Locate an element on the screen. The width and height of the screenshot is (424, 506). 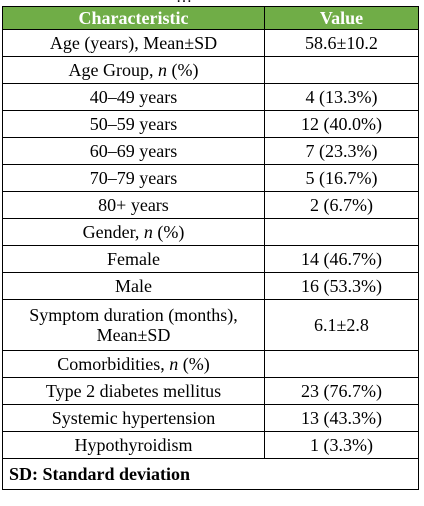
row-value: 23 (76.7%) is located at coordinates (341, 391).